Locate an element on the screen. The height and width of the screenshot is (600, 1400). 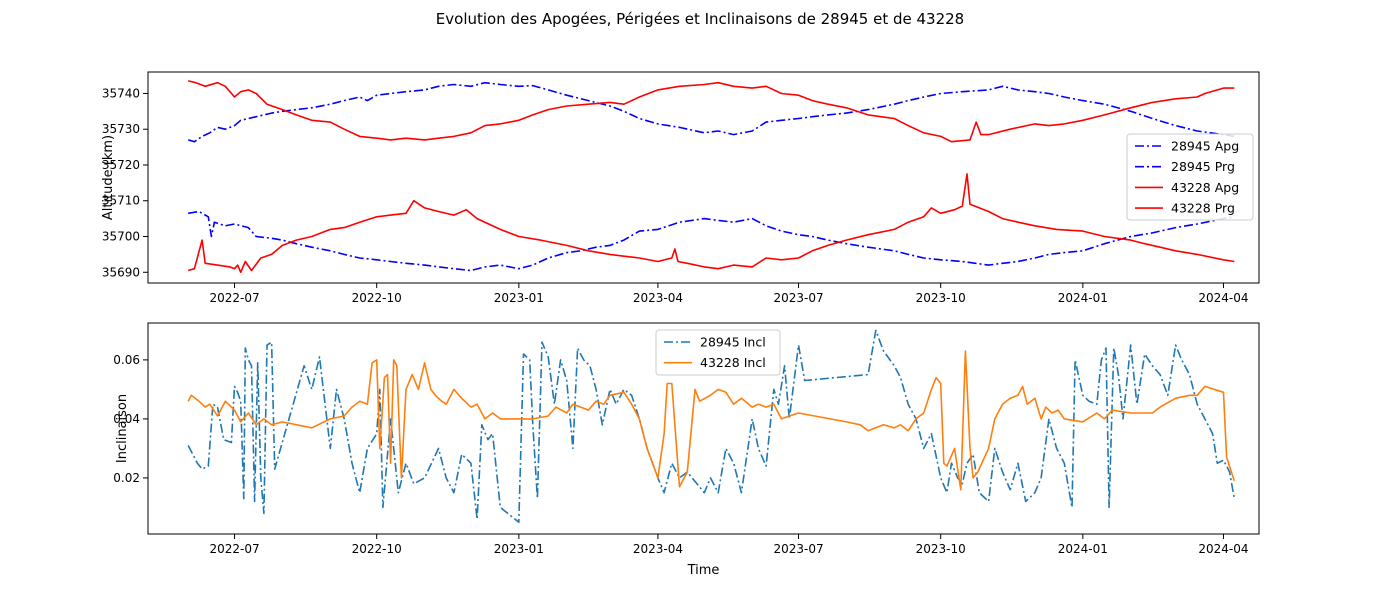
y-tick-label: 0.04 is located at coordinates (126, 419).